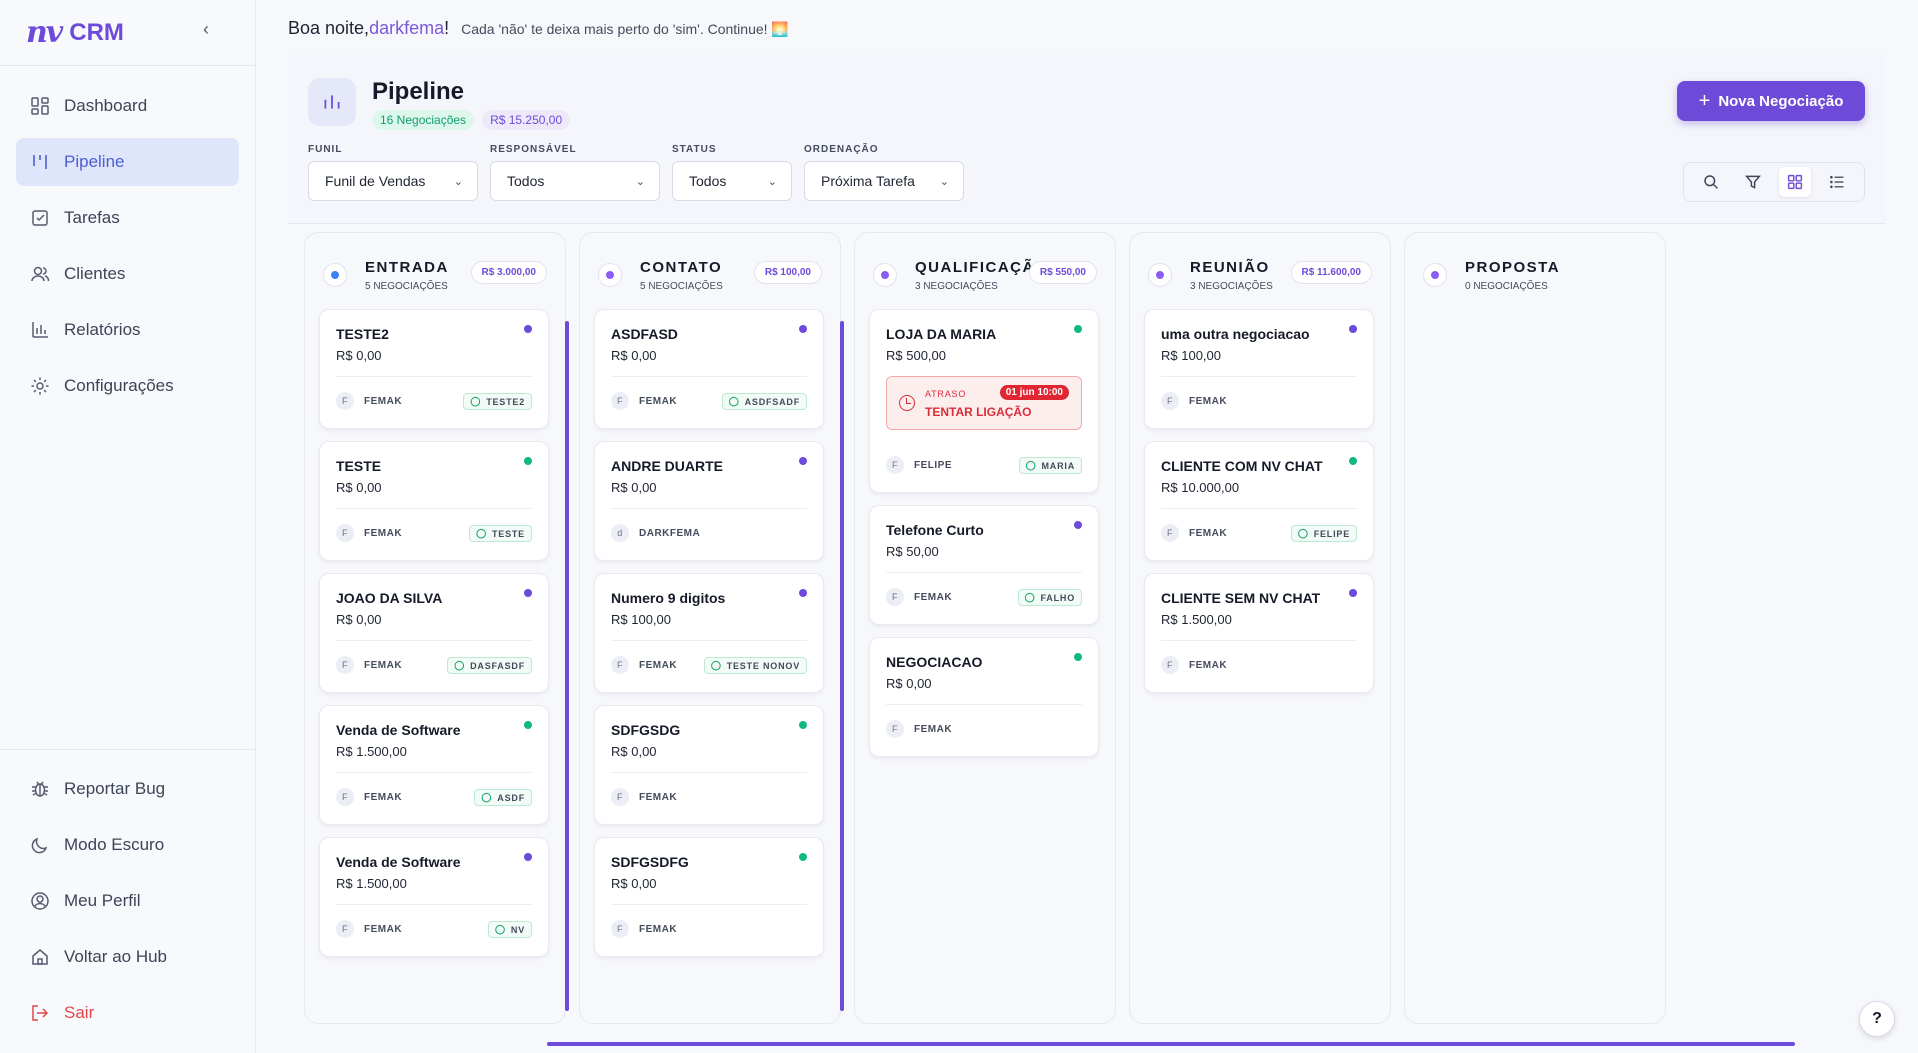  What do you see at coordinates (511, 797) in the screenshot?
I see `contact-name: ASDF` at bounding box center [511, 797].